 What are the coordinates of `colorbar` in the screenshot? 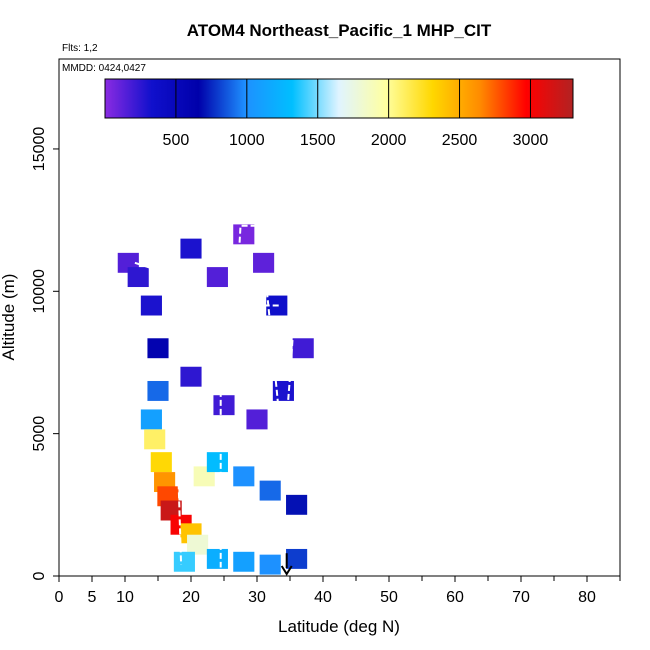 It's located at (339, 98).